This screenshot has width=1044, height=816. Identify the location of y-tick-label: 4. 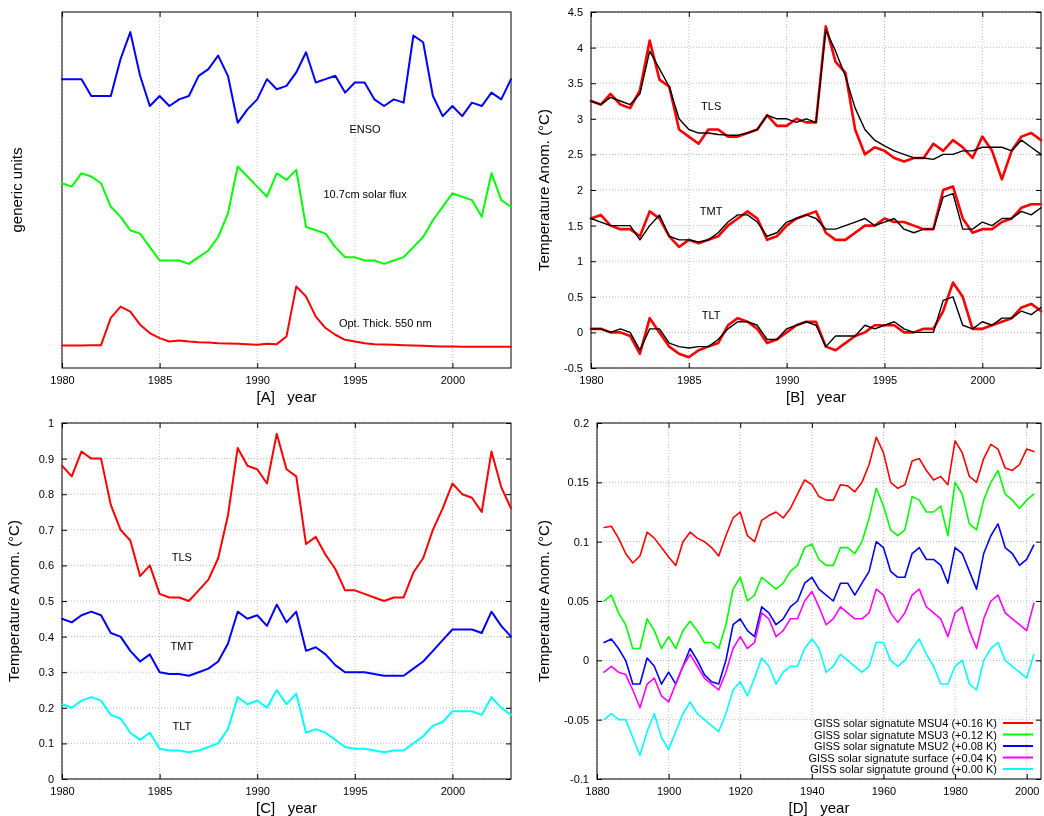
(579, 47).